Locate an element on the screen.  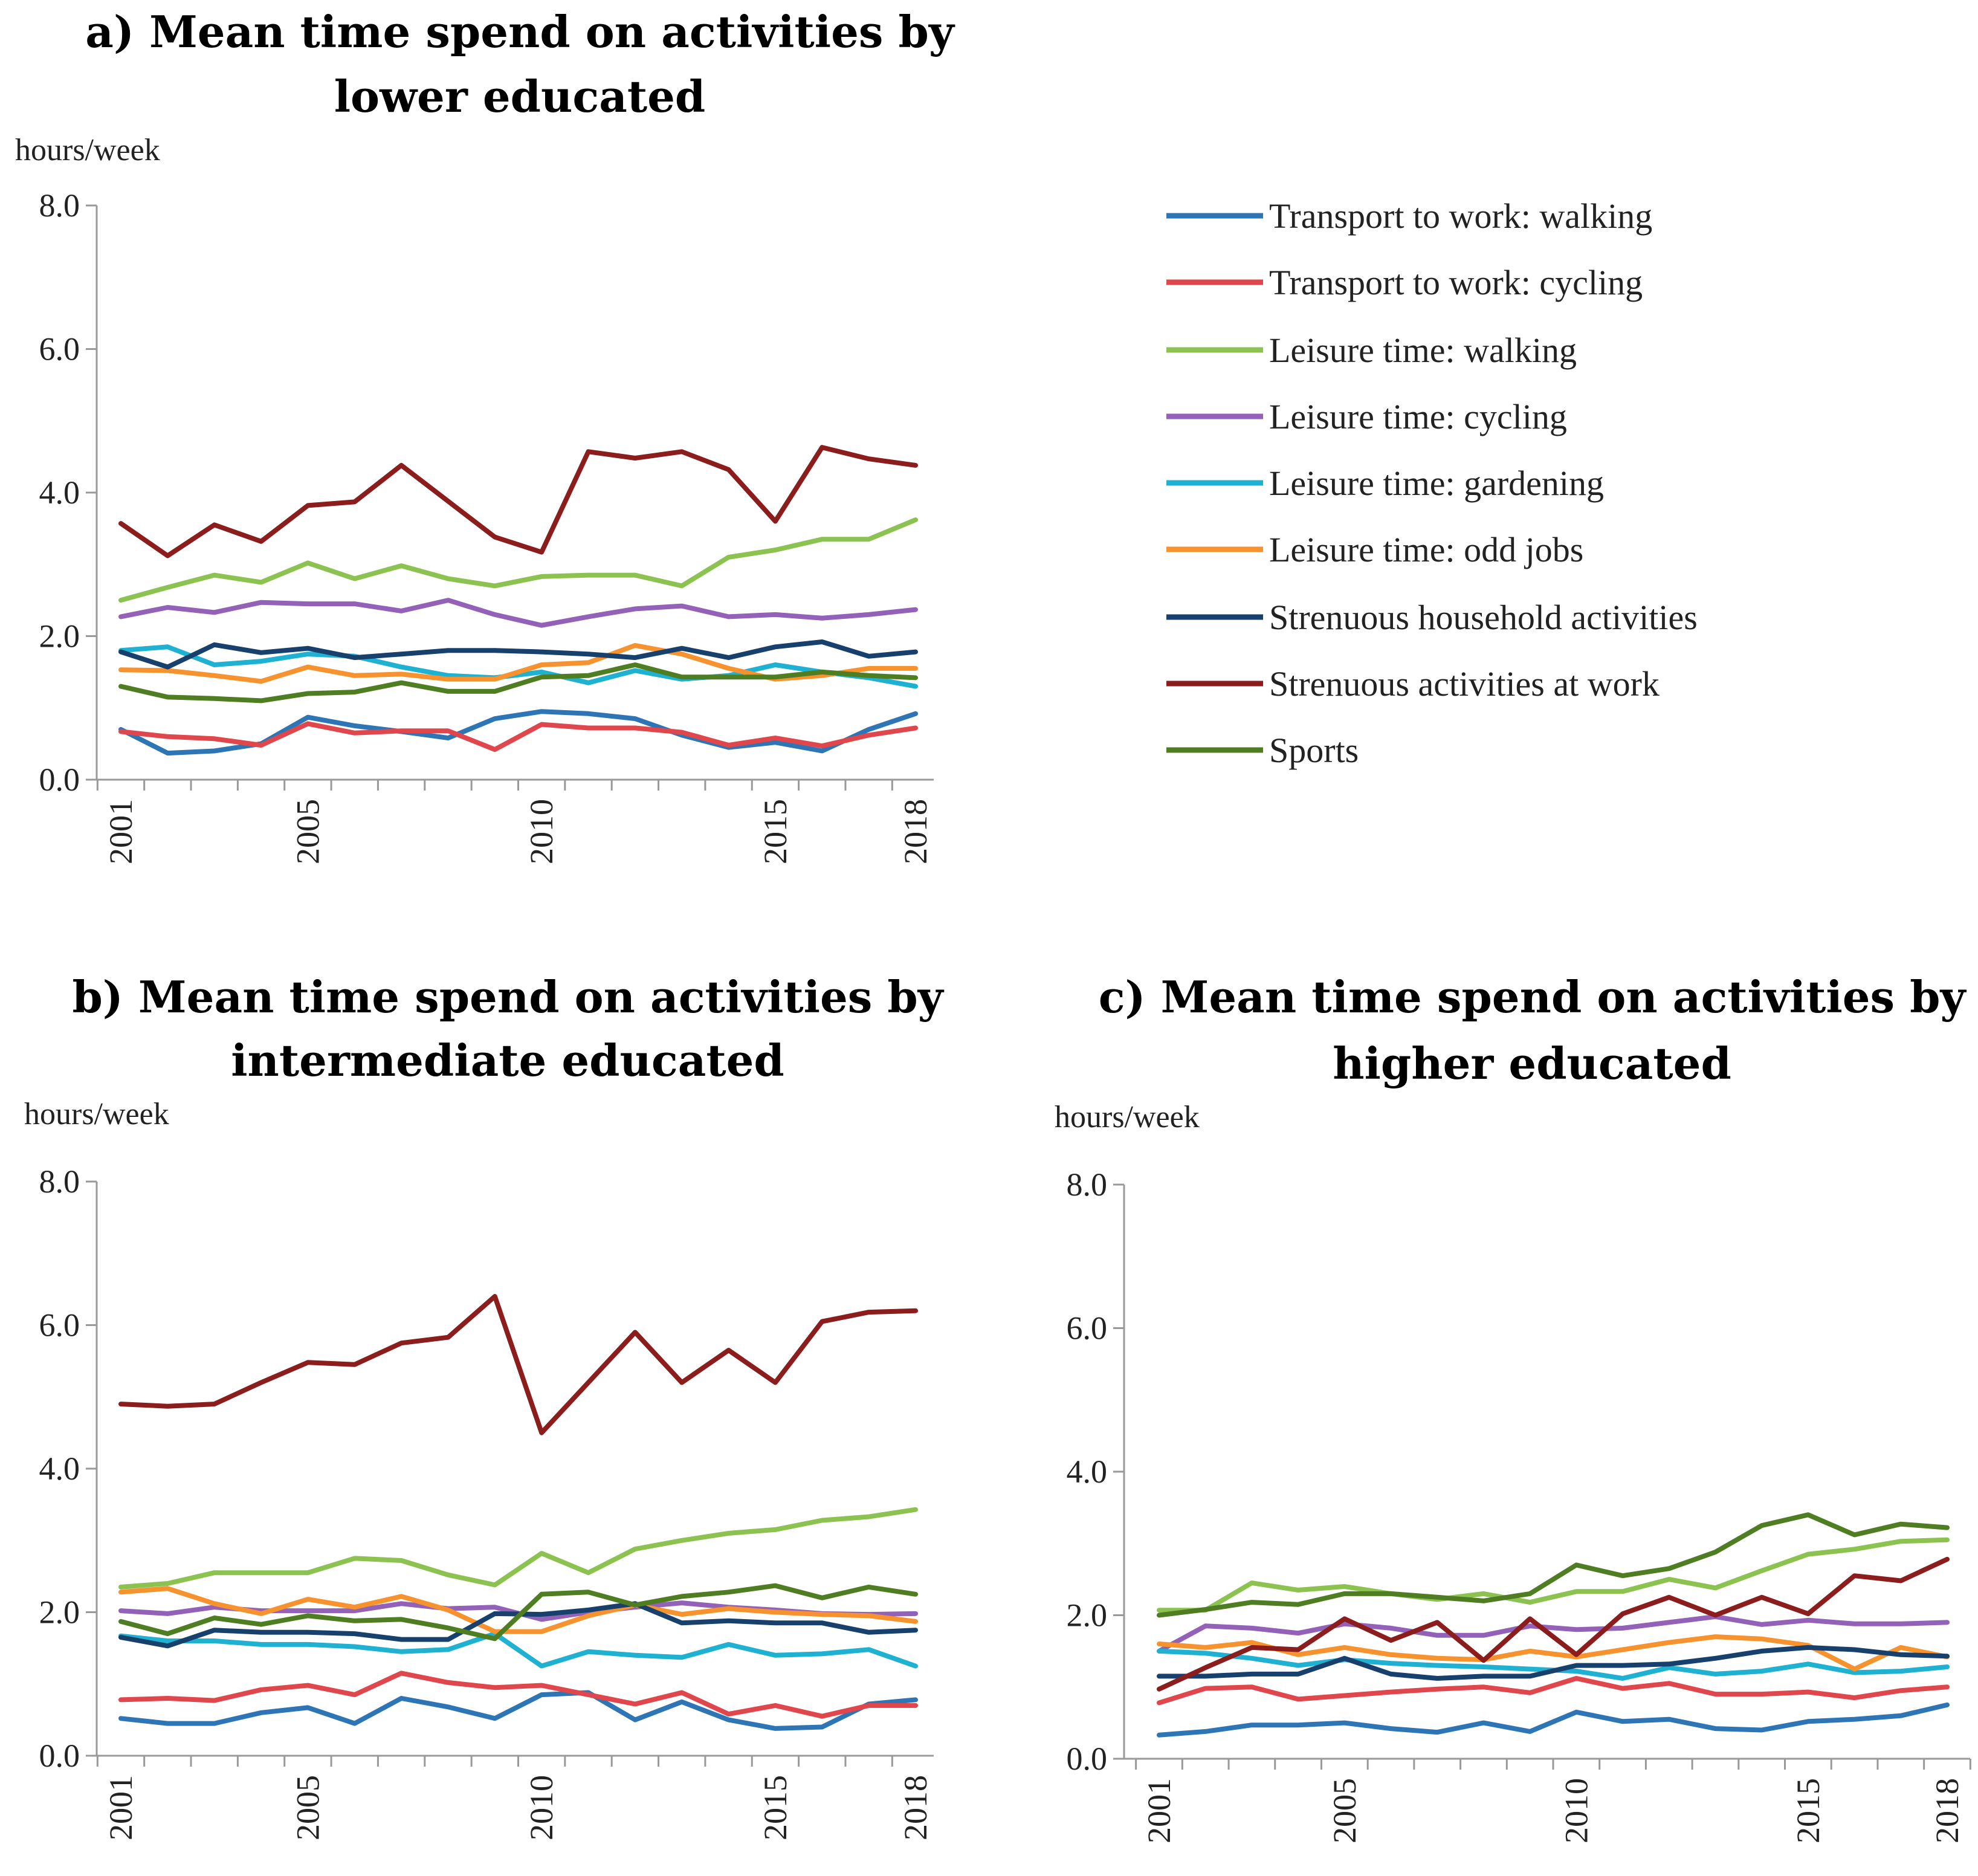
chart-b-series-strenuous-activities-at-work is located at coordinates (518, 1364).